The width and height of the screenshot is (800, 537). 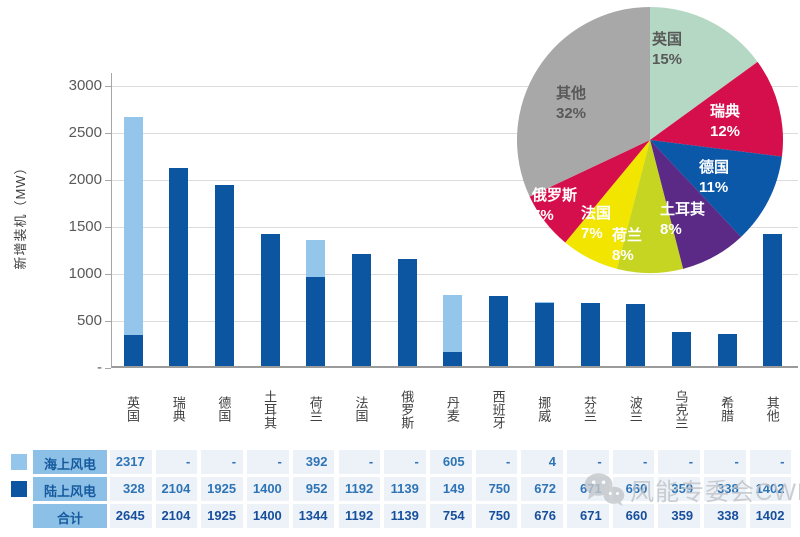 I want to click on pie-label-pct: 15%, so click(x=667, y=59).